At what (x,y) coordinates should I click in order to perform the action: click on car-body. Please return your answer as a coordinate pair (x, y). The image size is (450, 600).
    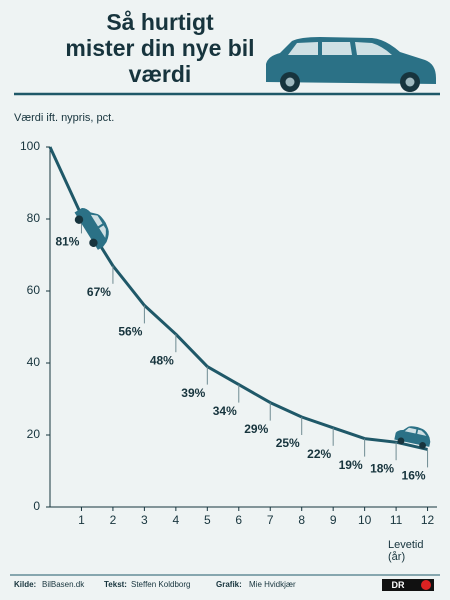
    Looking at the image, I should click on (91, 229).